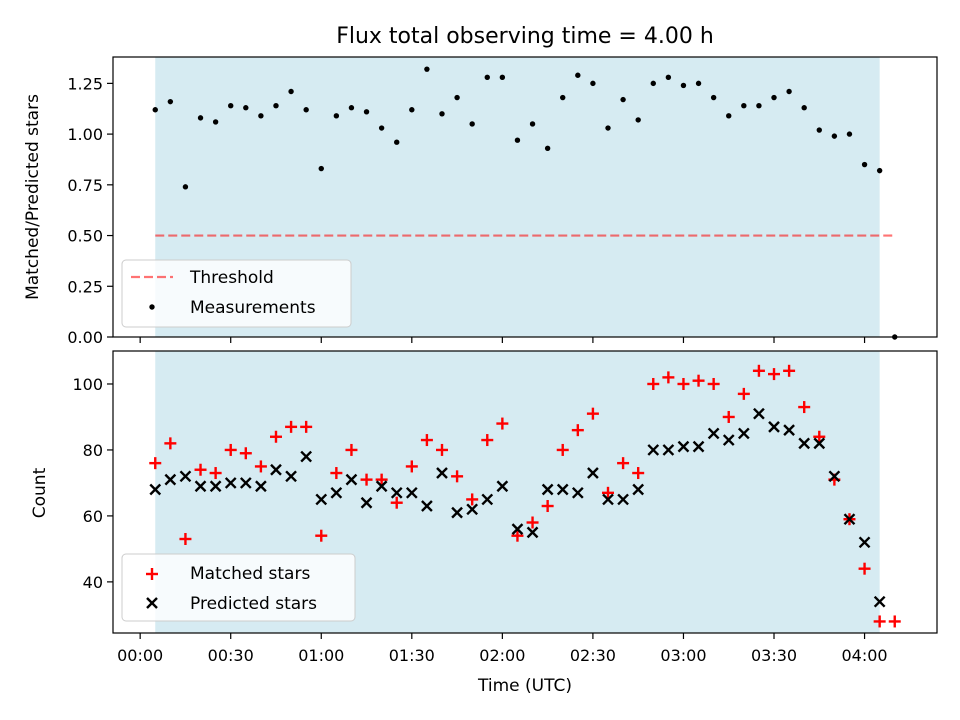 The height and width of the screenshot is (720, 960). What do you see at coordinates (231, 655) in the screenshot?
I see `x-tick-label: 00:30` at bounding box center [231, 655].